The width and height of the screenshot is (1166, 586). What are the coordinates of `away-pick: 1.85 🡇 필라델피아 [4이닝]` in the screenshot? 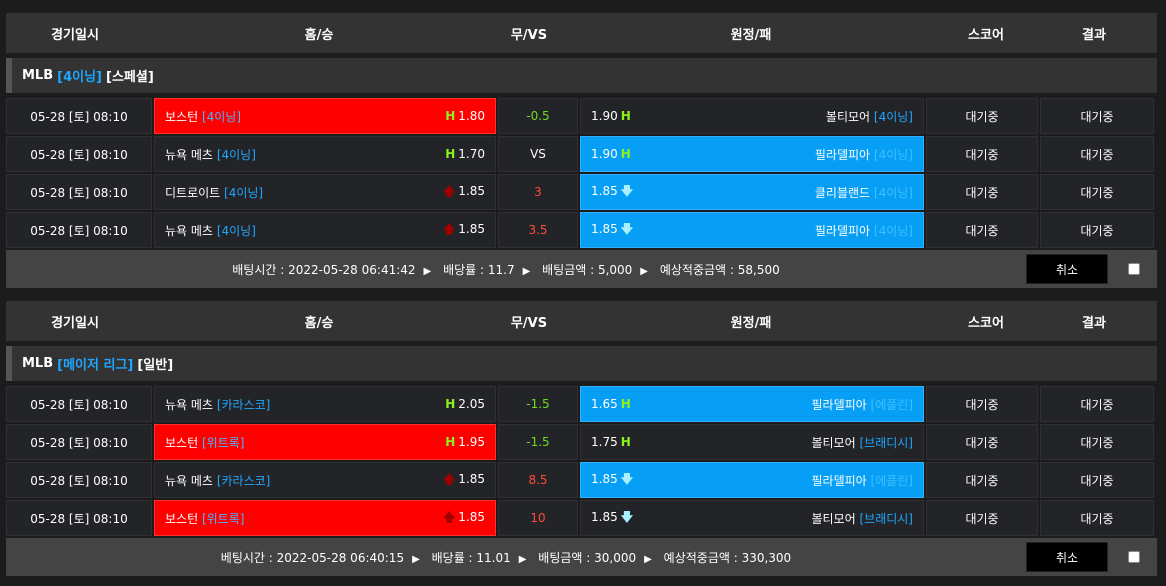 It's located at (752, 230).